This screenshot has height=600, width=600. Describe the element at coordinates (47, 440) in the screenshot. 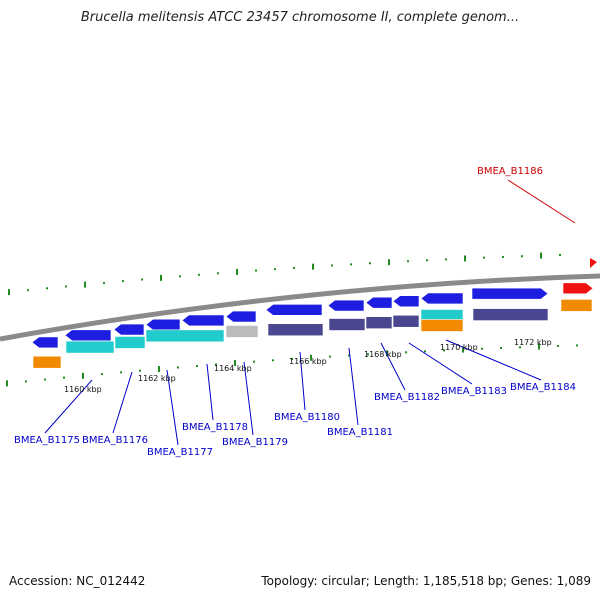

I see `gene-label: BMEA_B1175` at that location.